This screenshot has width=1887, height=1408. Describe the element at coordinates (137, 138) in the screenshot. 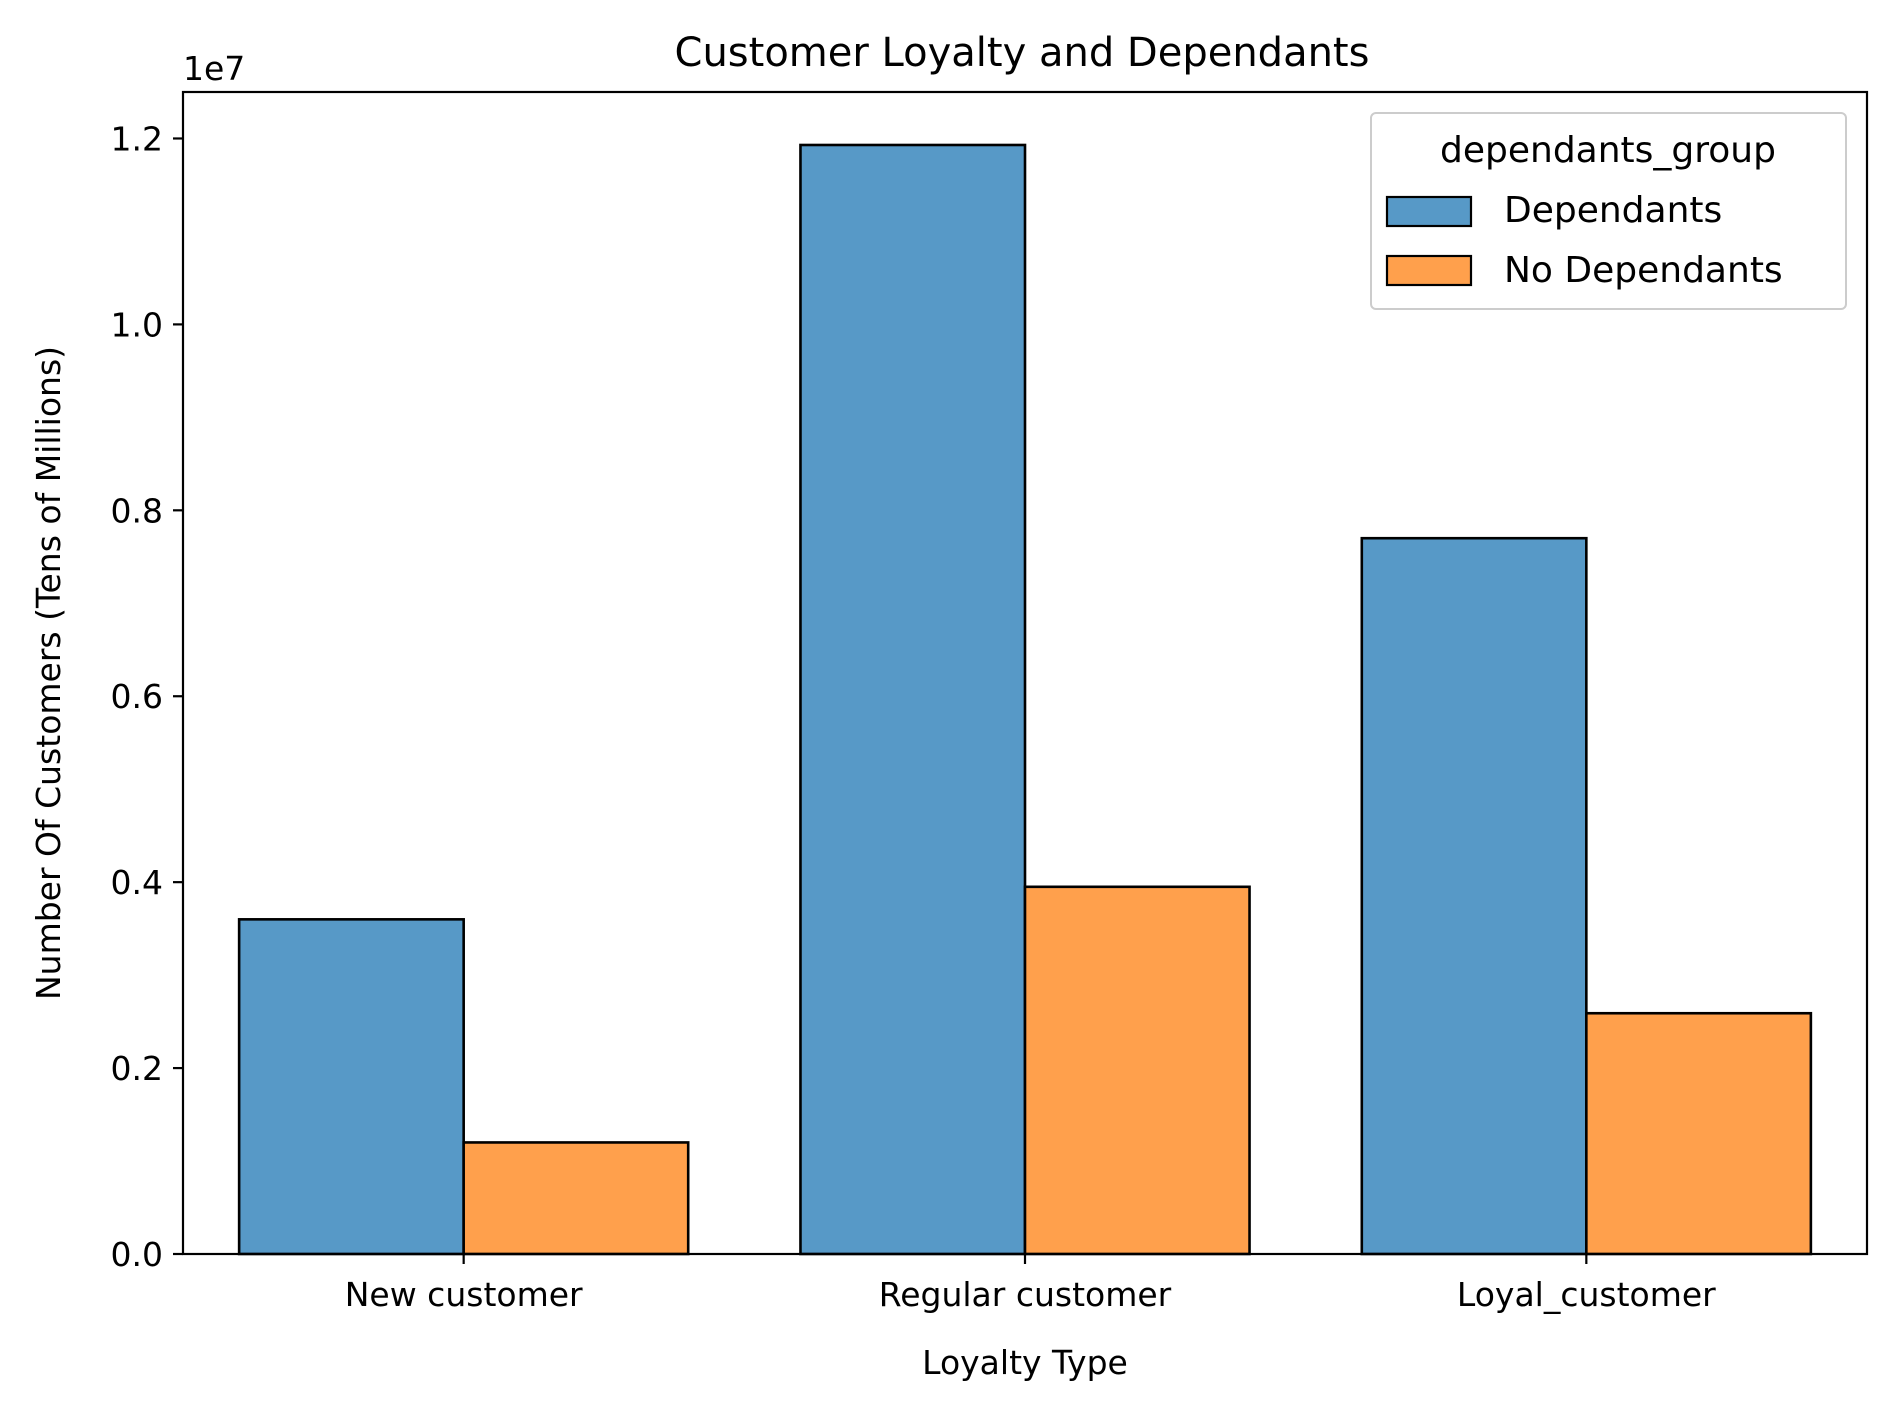

I see `y-tick-label: 1.2` at that location.